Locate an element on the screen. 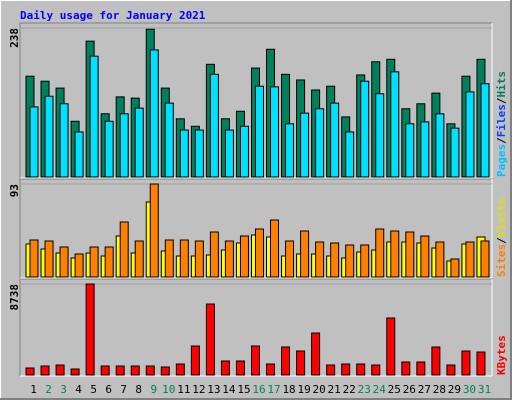 The height and width of the screenshot is (400, 512). legend: KBytes is located at coordinates (501, 355).